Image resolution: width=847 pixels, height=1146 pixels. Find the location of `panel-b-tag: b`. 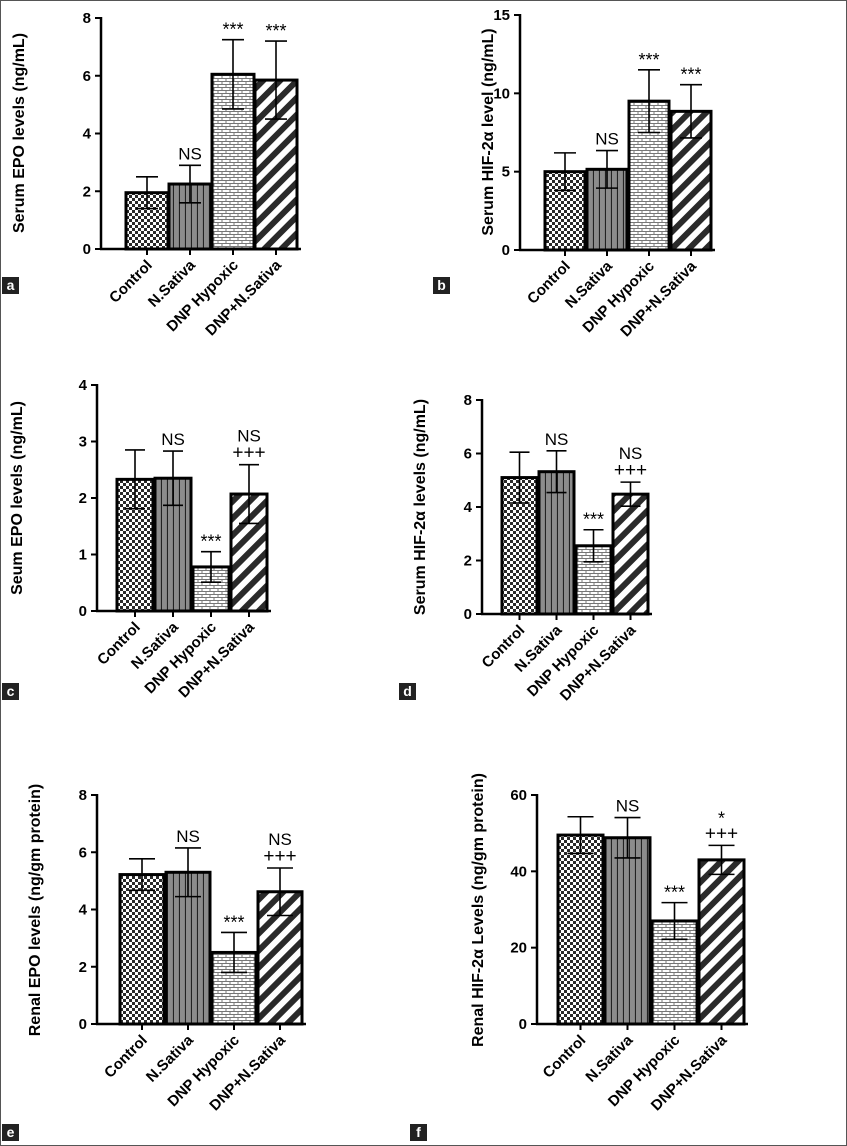

panel-b-tag: b is located at coordinates (441, 285).